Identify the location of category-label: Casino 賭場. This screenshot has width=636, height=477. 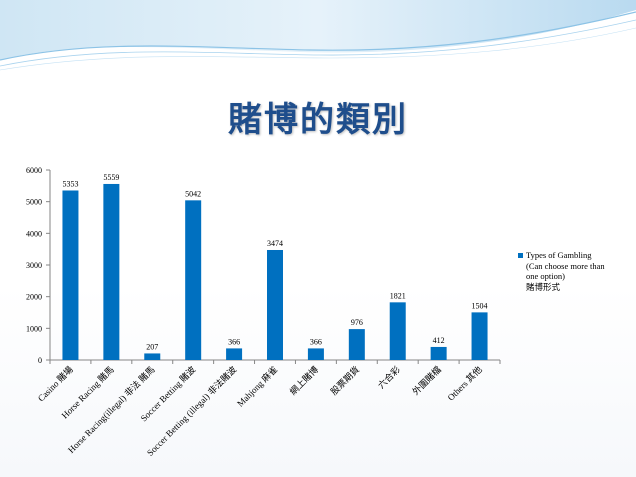
(55, 384).